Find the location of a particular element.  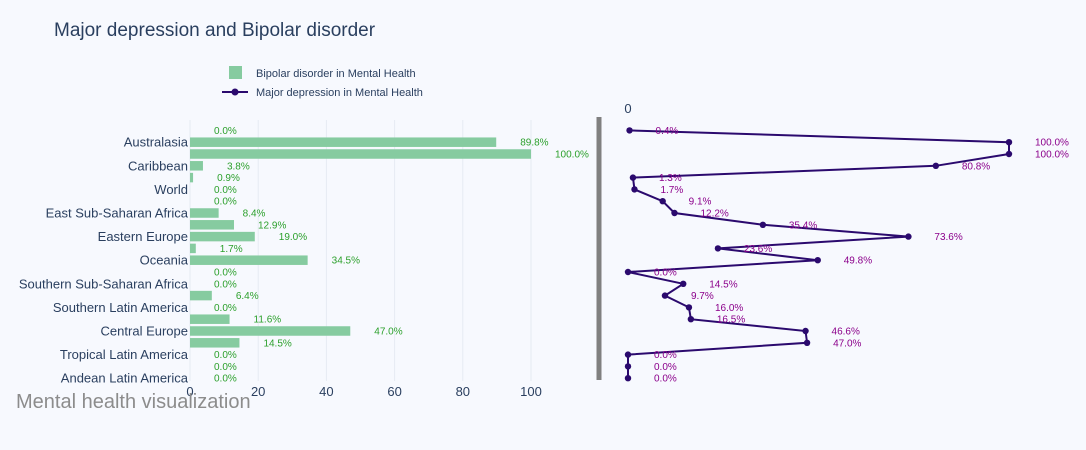

bipolar-bar-label: 14.5% is located at coordinates (277, 343).